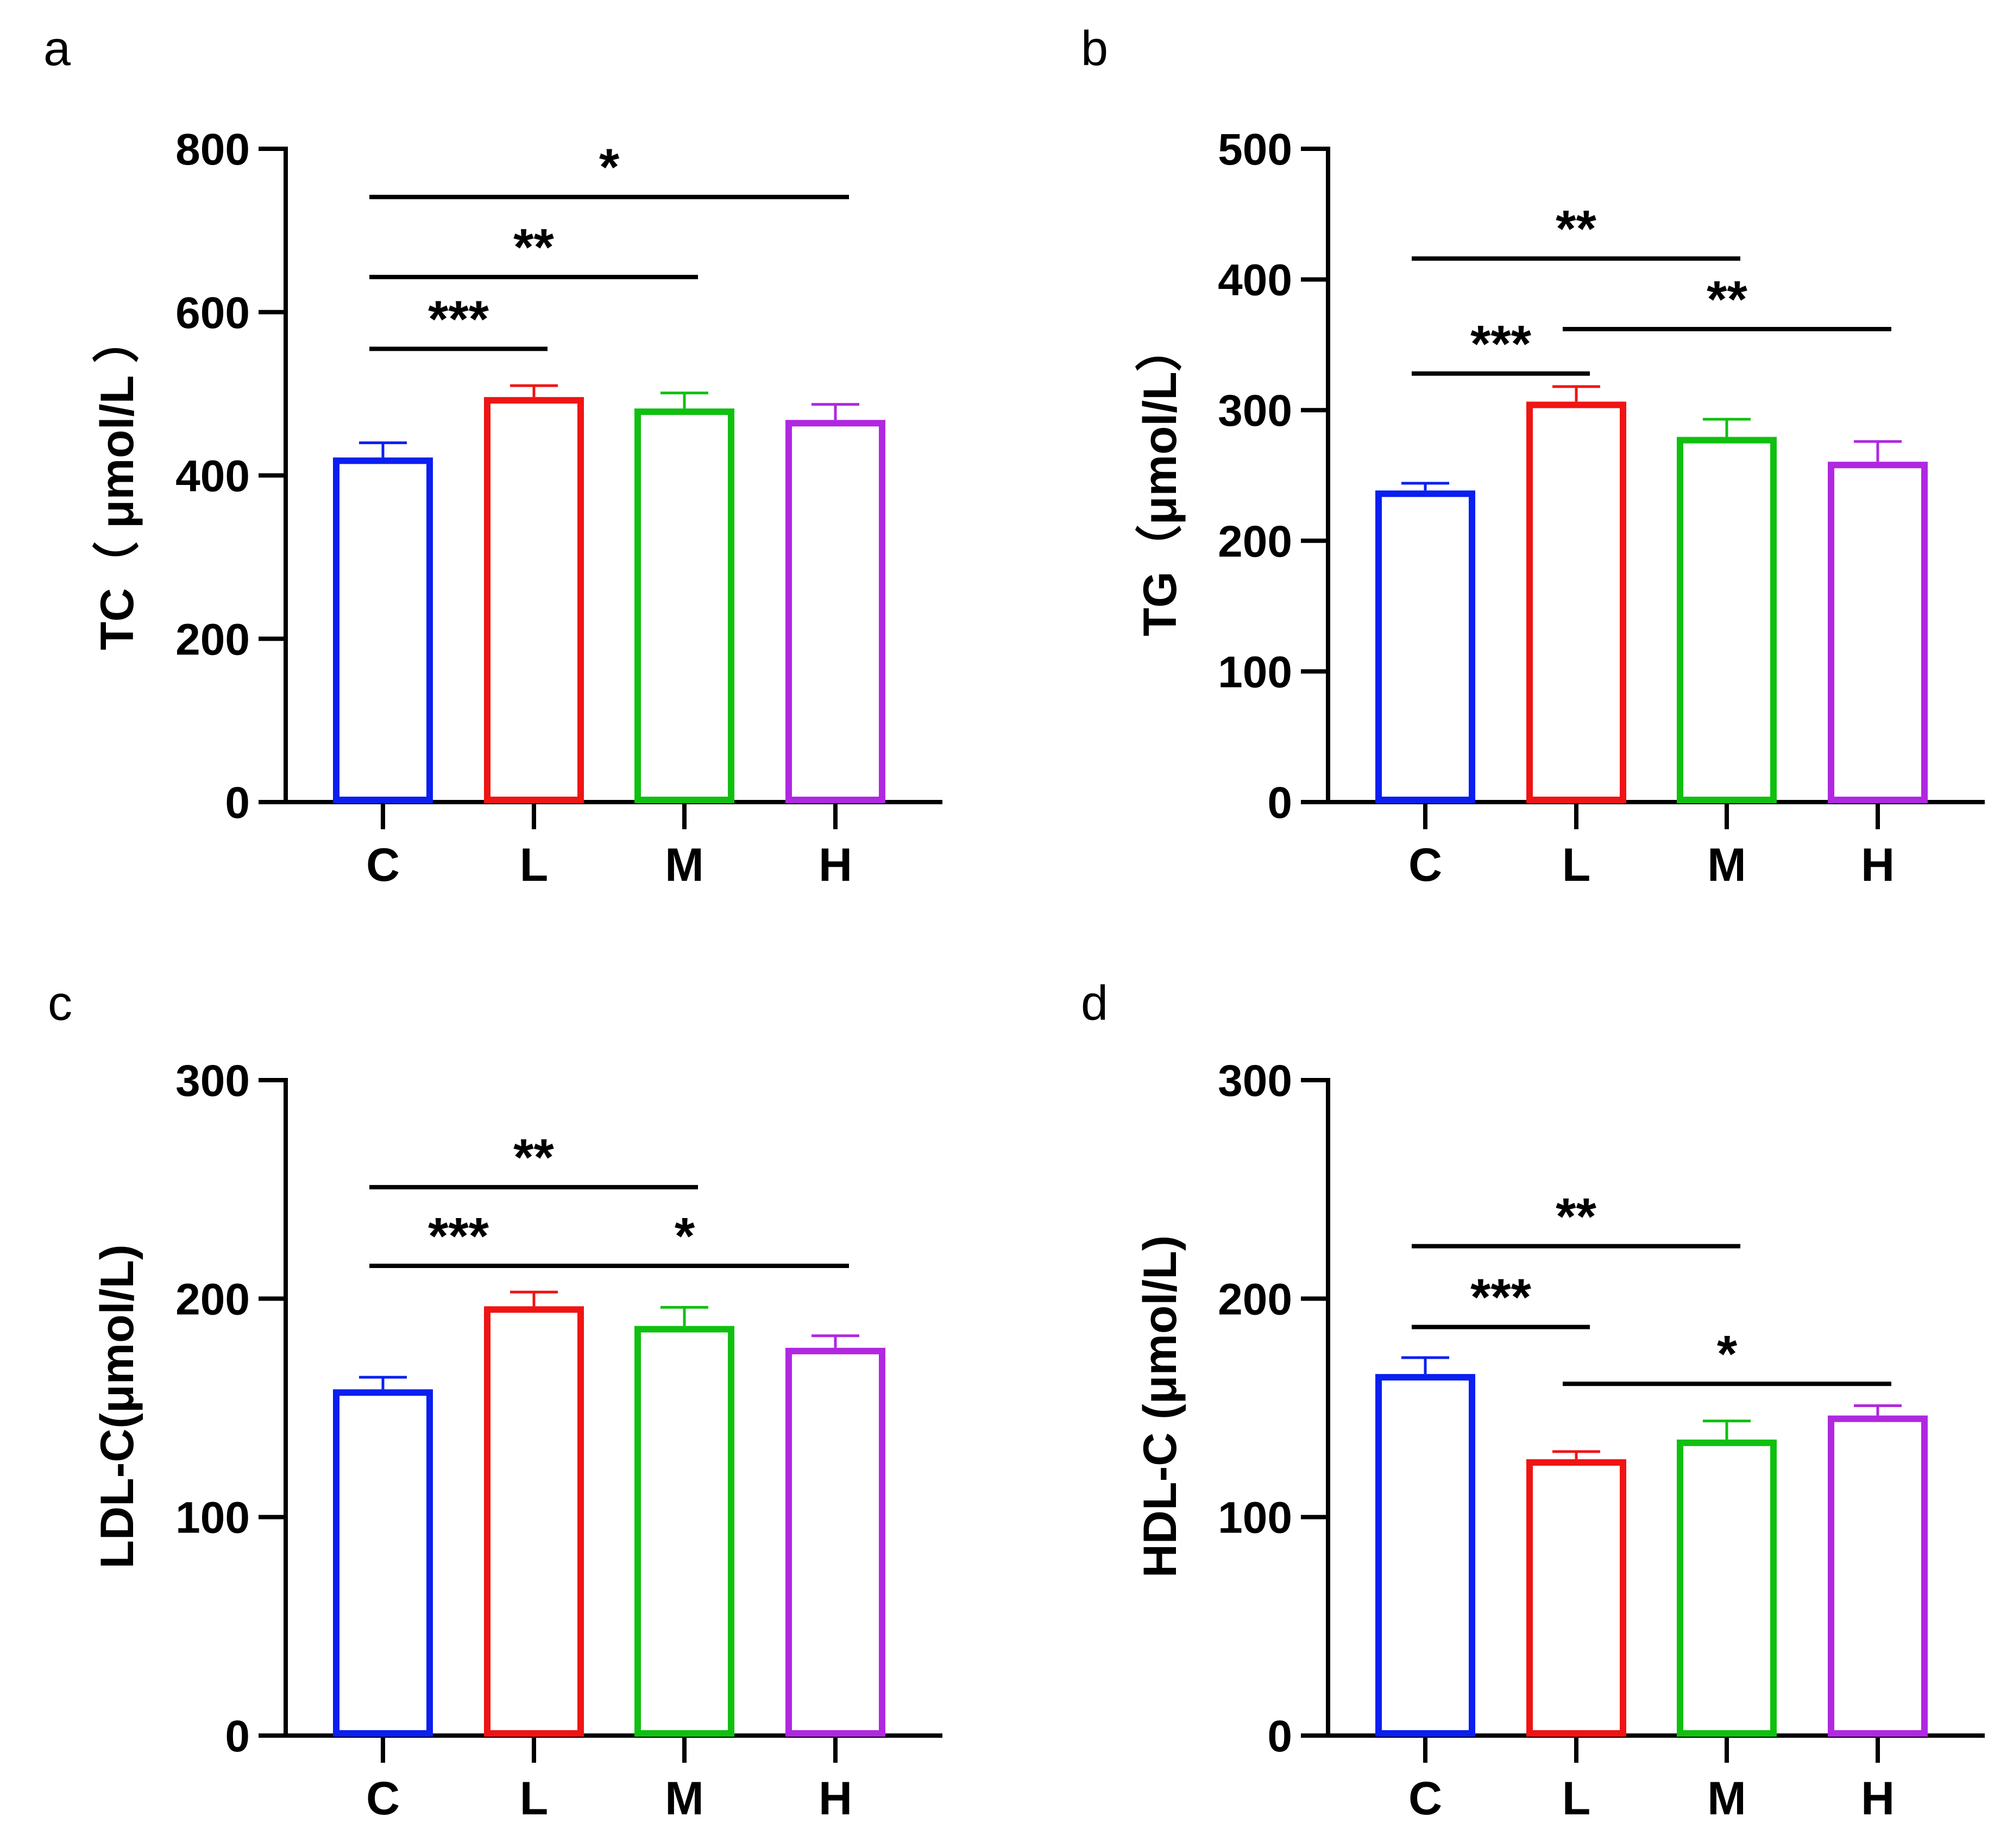 This screenshot has height=1848, width=2013. What do you see at coordinates (1094, 49) in the screenshot?
I see `panel-letter: b` at bounding box center [1094, 49].